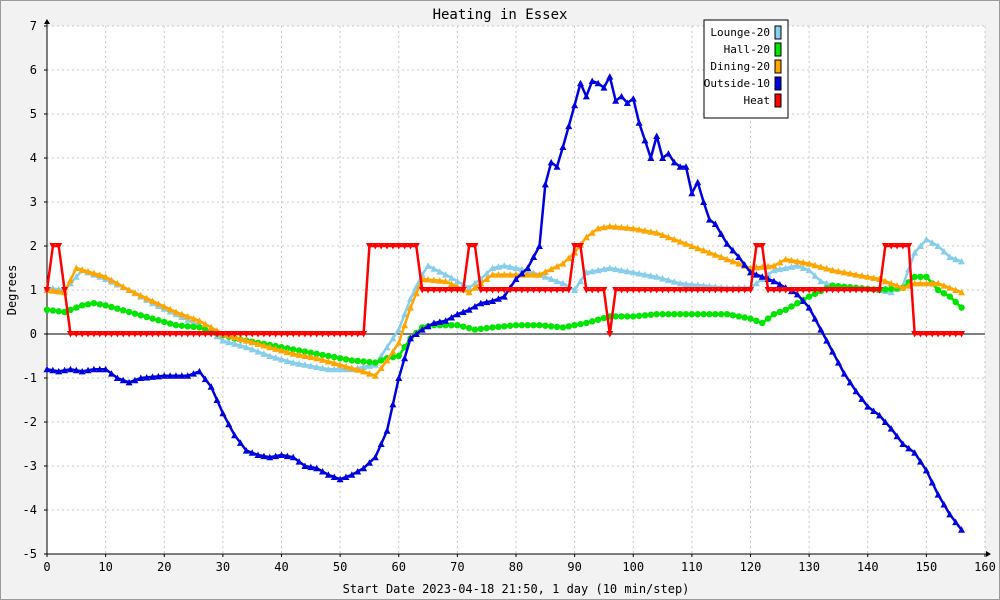 The height and width of the screenshot is (600, 1000). I want to click on x-tick-label: 80, so click(516, 567).